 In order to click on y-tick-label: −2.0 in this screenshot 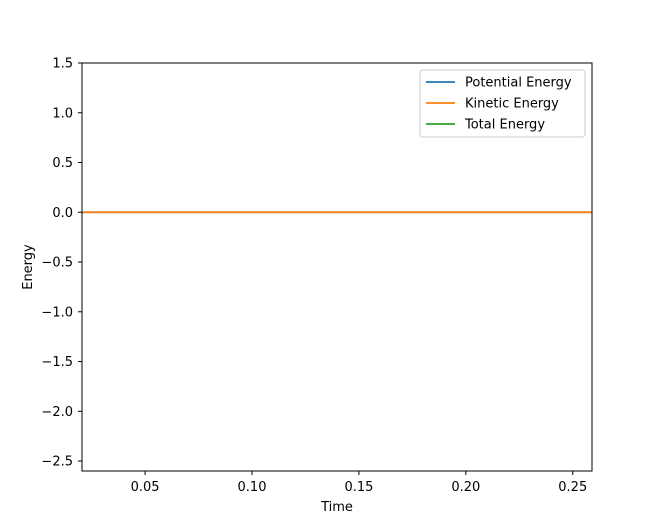, I will do `click(57, 412)`.